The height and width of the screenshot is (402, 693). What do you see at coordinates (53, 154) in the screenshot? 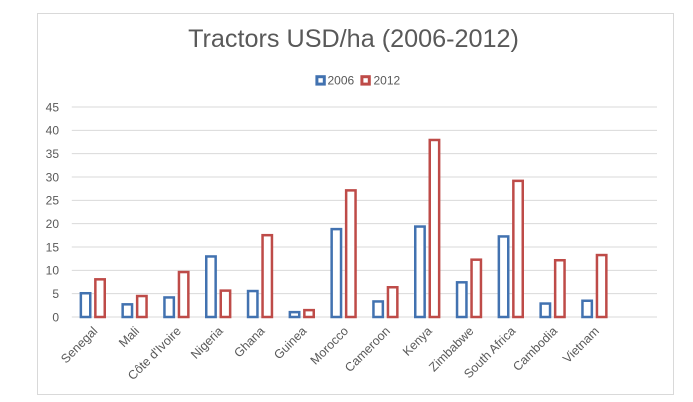
I see `svg-text: 35` at bounding box center [53, 154].